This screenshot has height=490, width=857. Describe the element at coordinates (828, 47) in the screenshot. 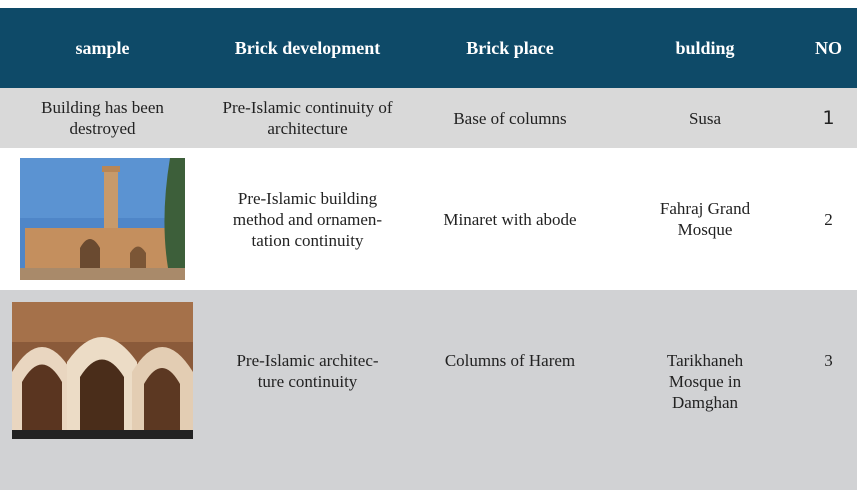

I see `header-cell: NO` at that location.